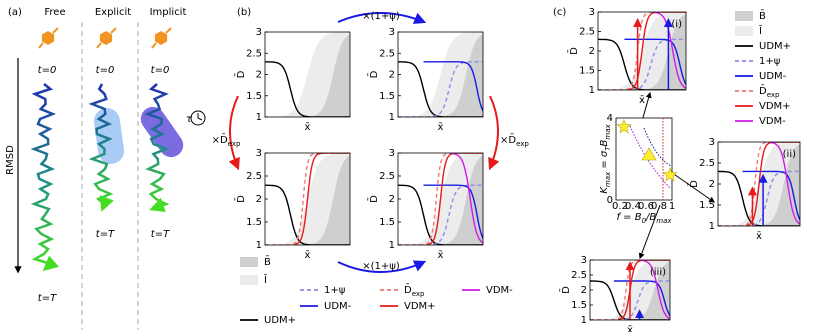  What do you see at coordinates (628, 217) in the screenshot?
I see `label-part: f = B` at bounding box center [628, 217].